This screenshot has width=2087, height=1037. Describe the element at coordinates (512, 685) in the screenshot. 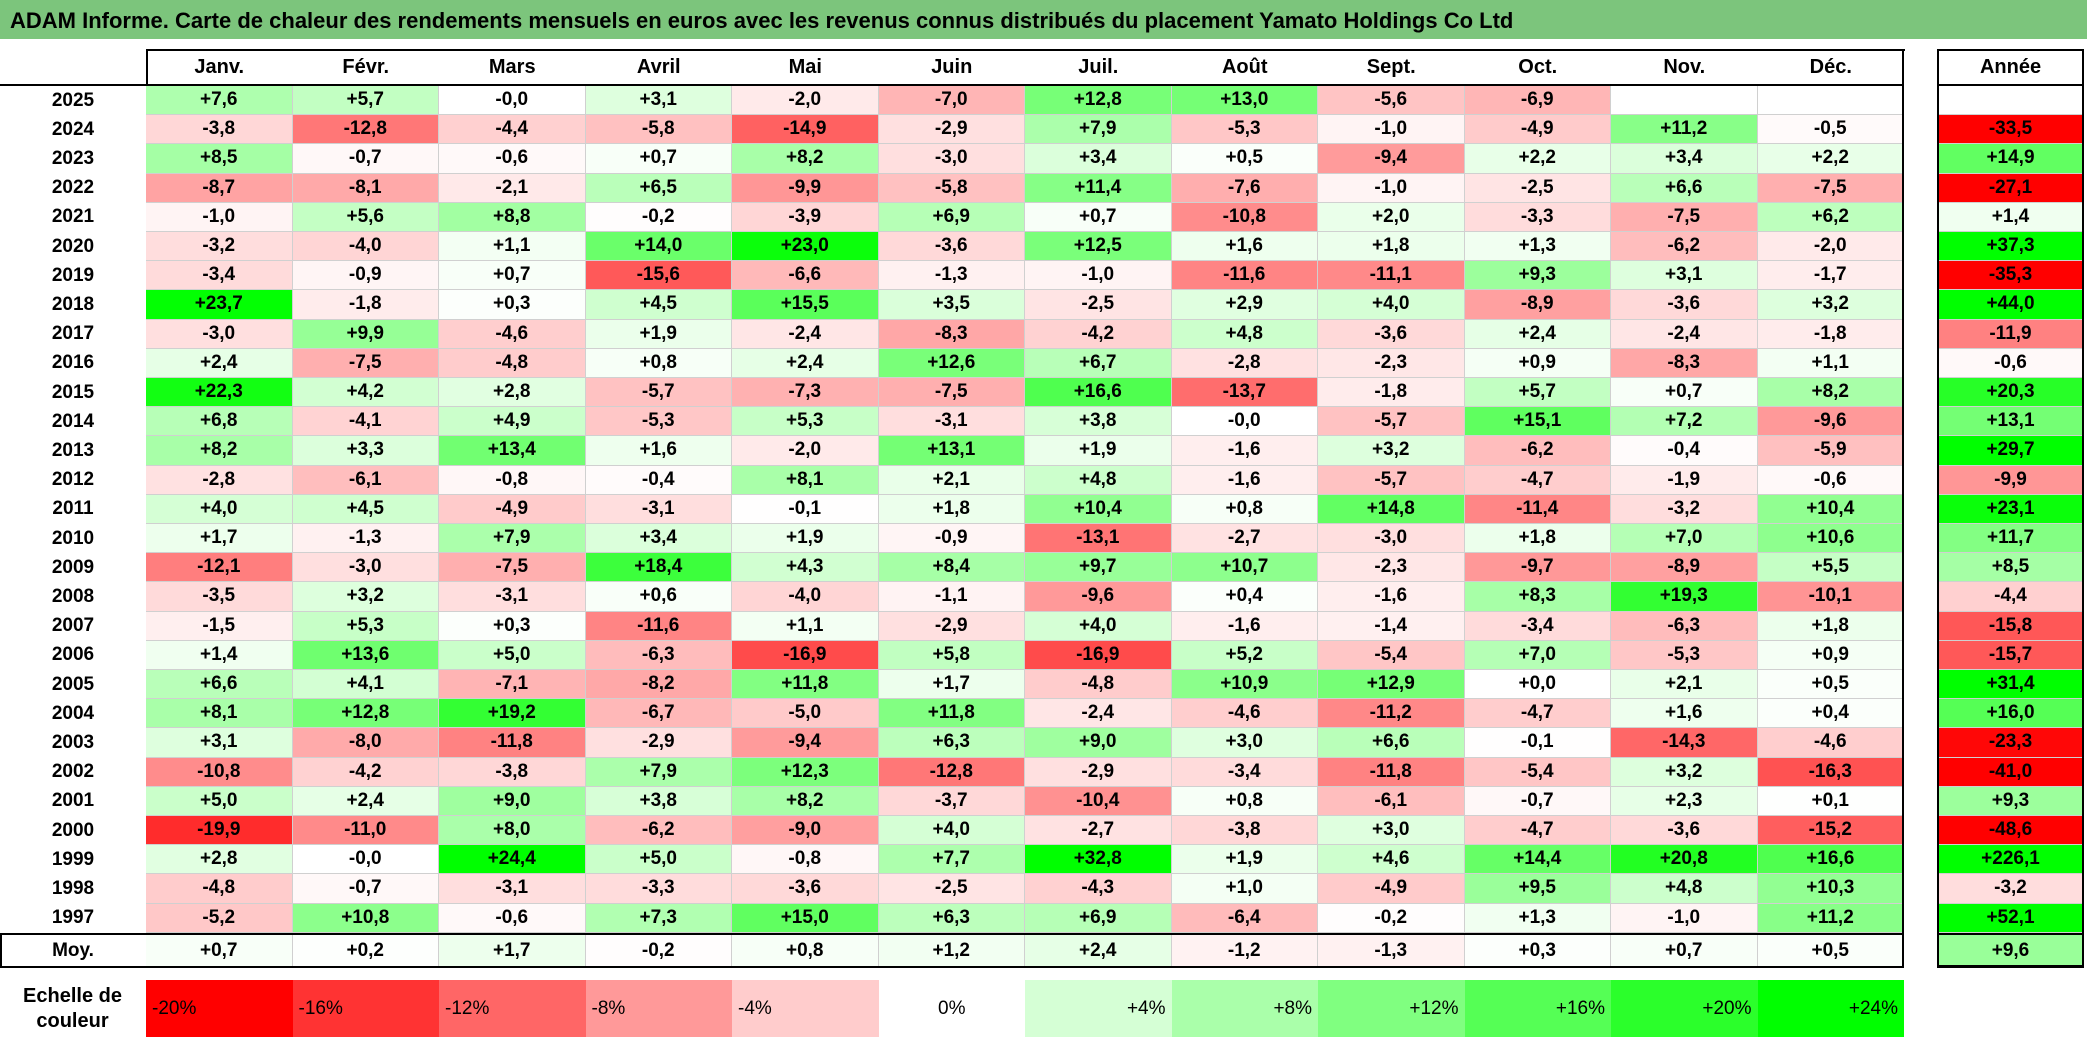

I see `heatmap-cell: -7,1` at that location.